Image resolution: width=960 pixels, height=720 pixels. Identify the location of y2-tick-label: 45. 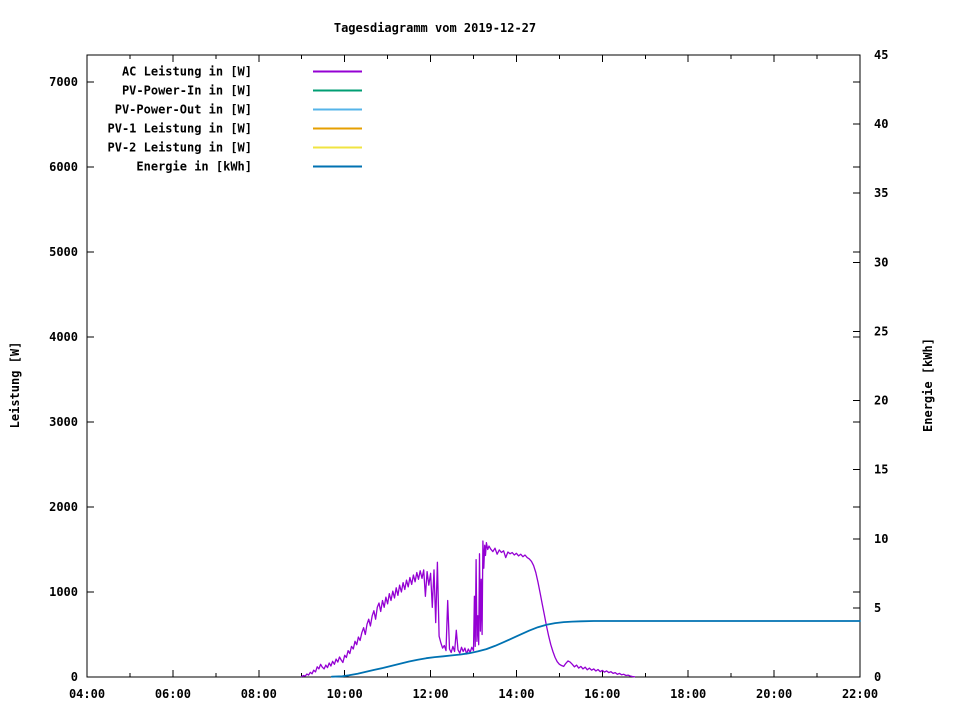
(881, 55).